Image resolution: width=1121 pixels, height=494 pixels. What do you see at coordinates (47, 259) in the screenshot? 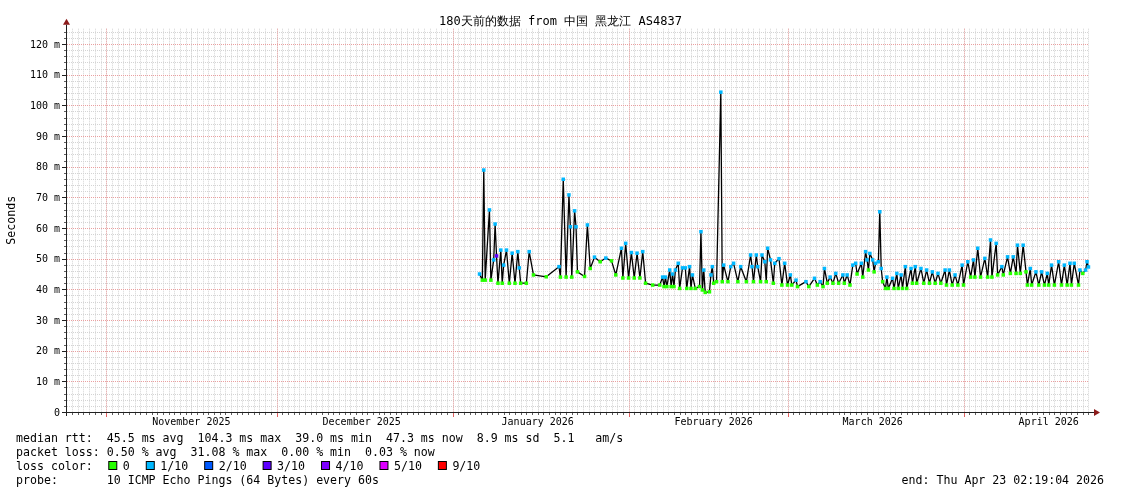
I see `y-tick-label: 50 m` at bounding box center [47, 259].